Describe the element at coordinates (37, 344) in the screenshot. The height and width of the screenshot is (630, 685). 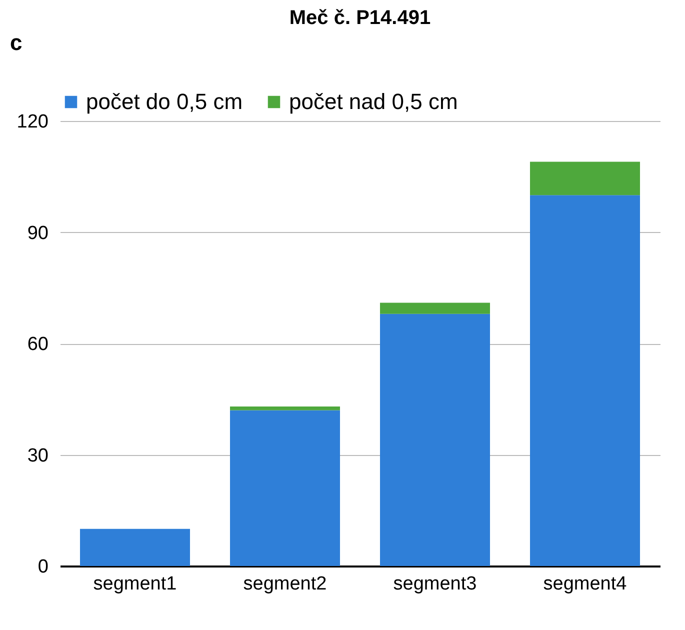
I see `y-tick-label: 60` at that location.